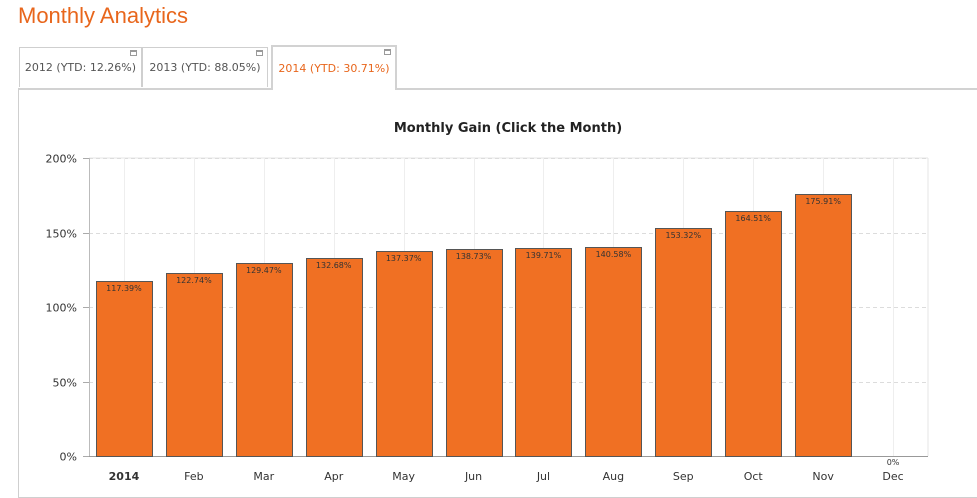 Image resolution: width=977 pixels, height=498 pixels. I want to click on data-label: 164.51%, so click(753, 218).